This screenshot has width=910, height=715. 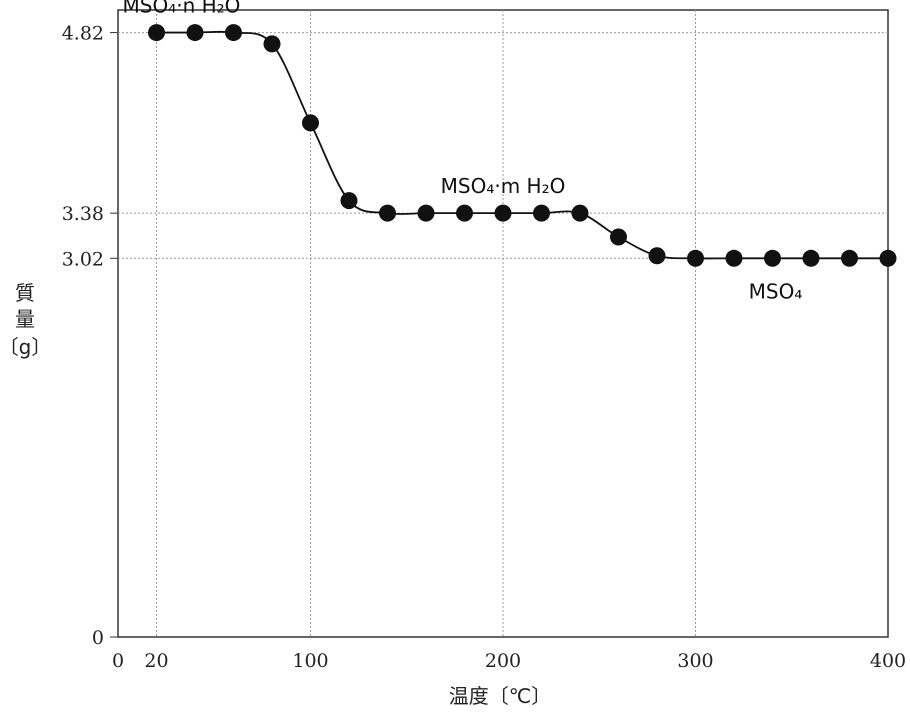 I want to click on y-tick-label: 3.38, so click(x=83, y=214).